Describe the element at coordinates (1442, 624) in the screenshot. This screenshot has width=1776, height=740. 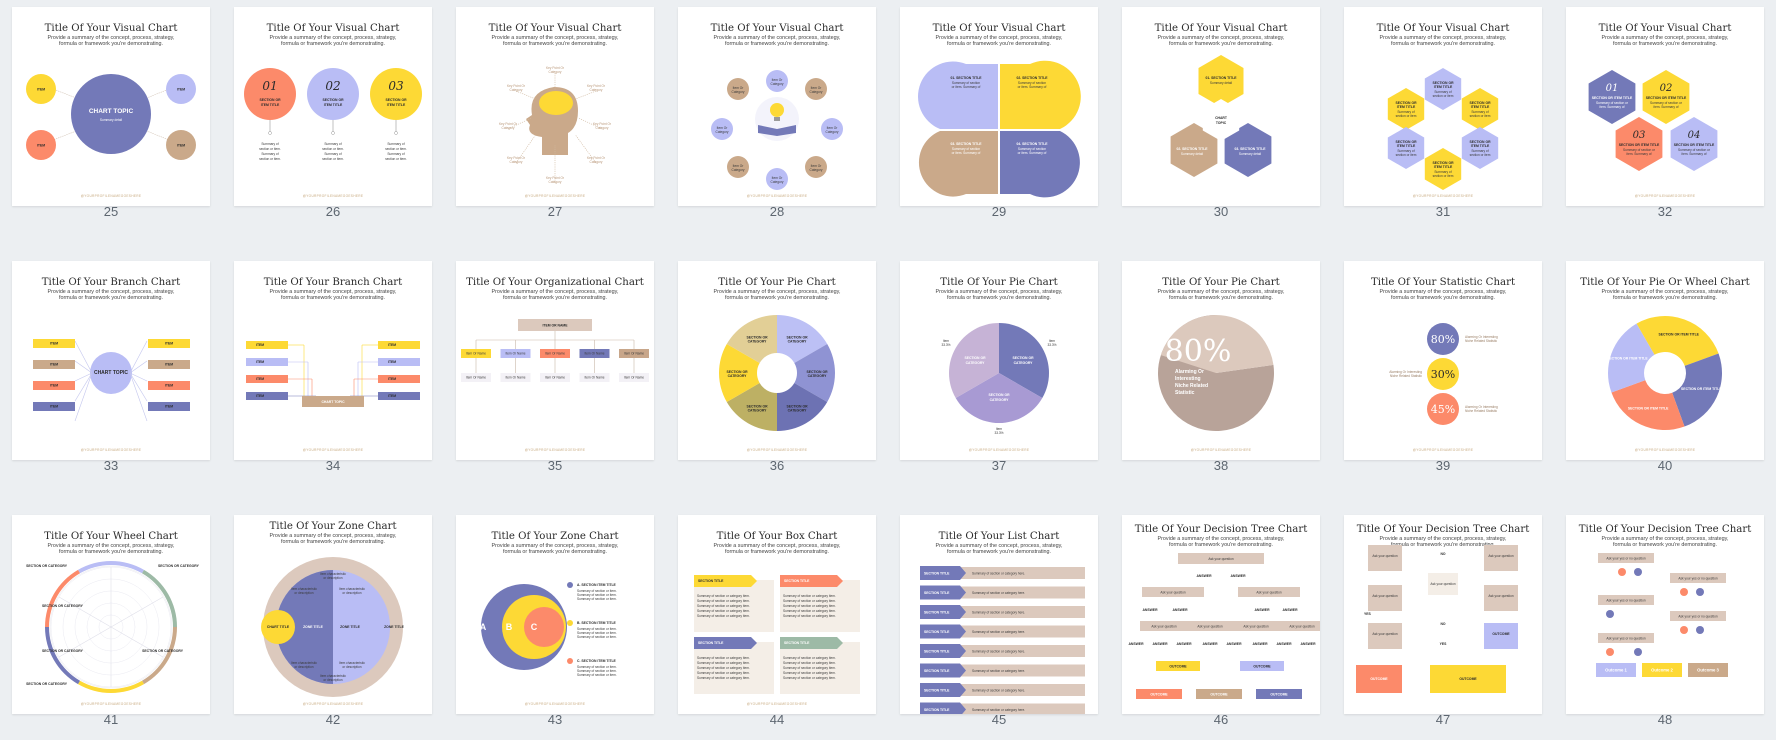
I see `branch-label: NO` at that location.